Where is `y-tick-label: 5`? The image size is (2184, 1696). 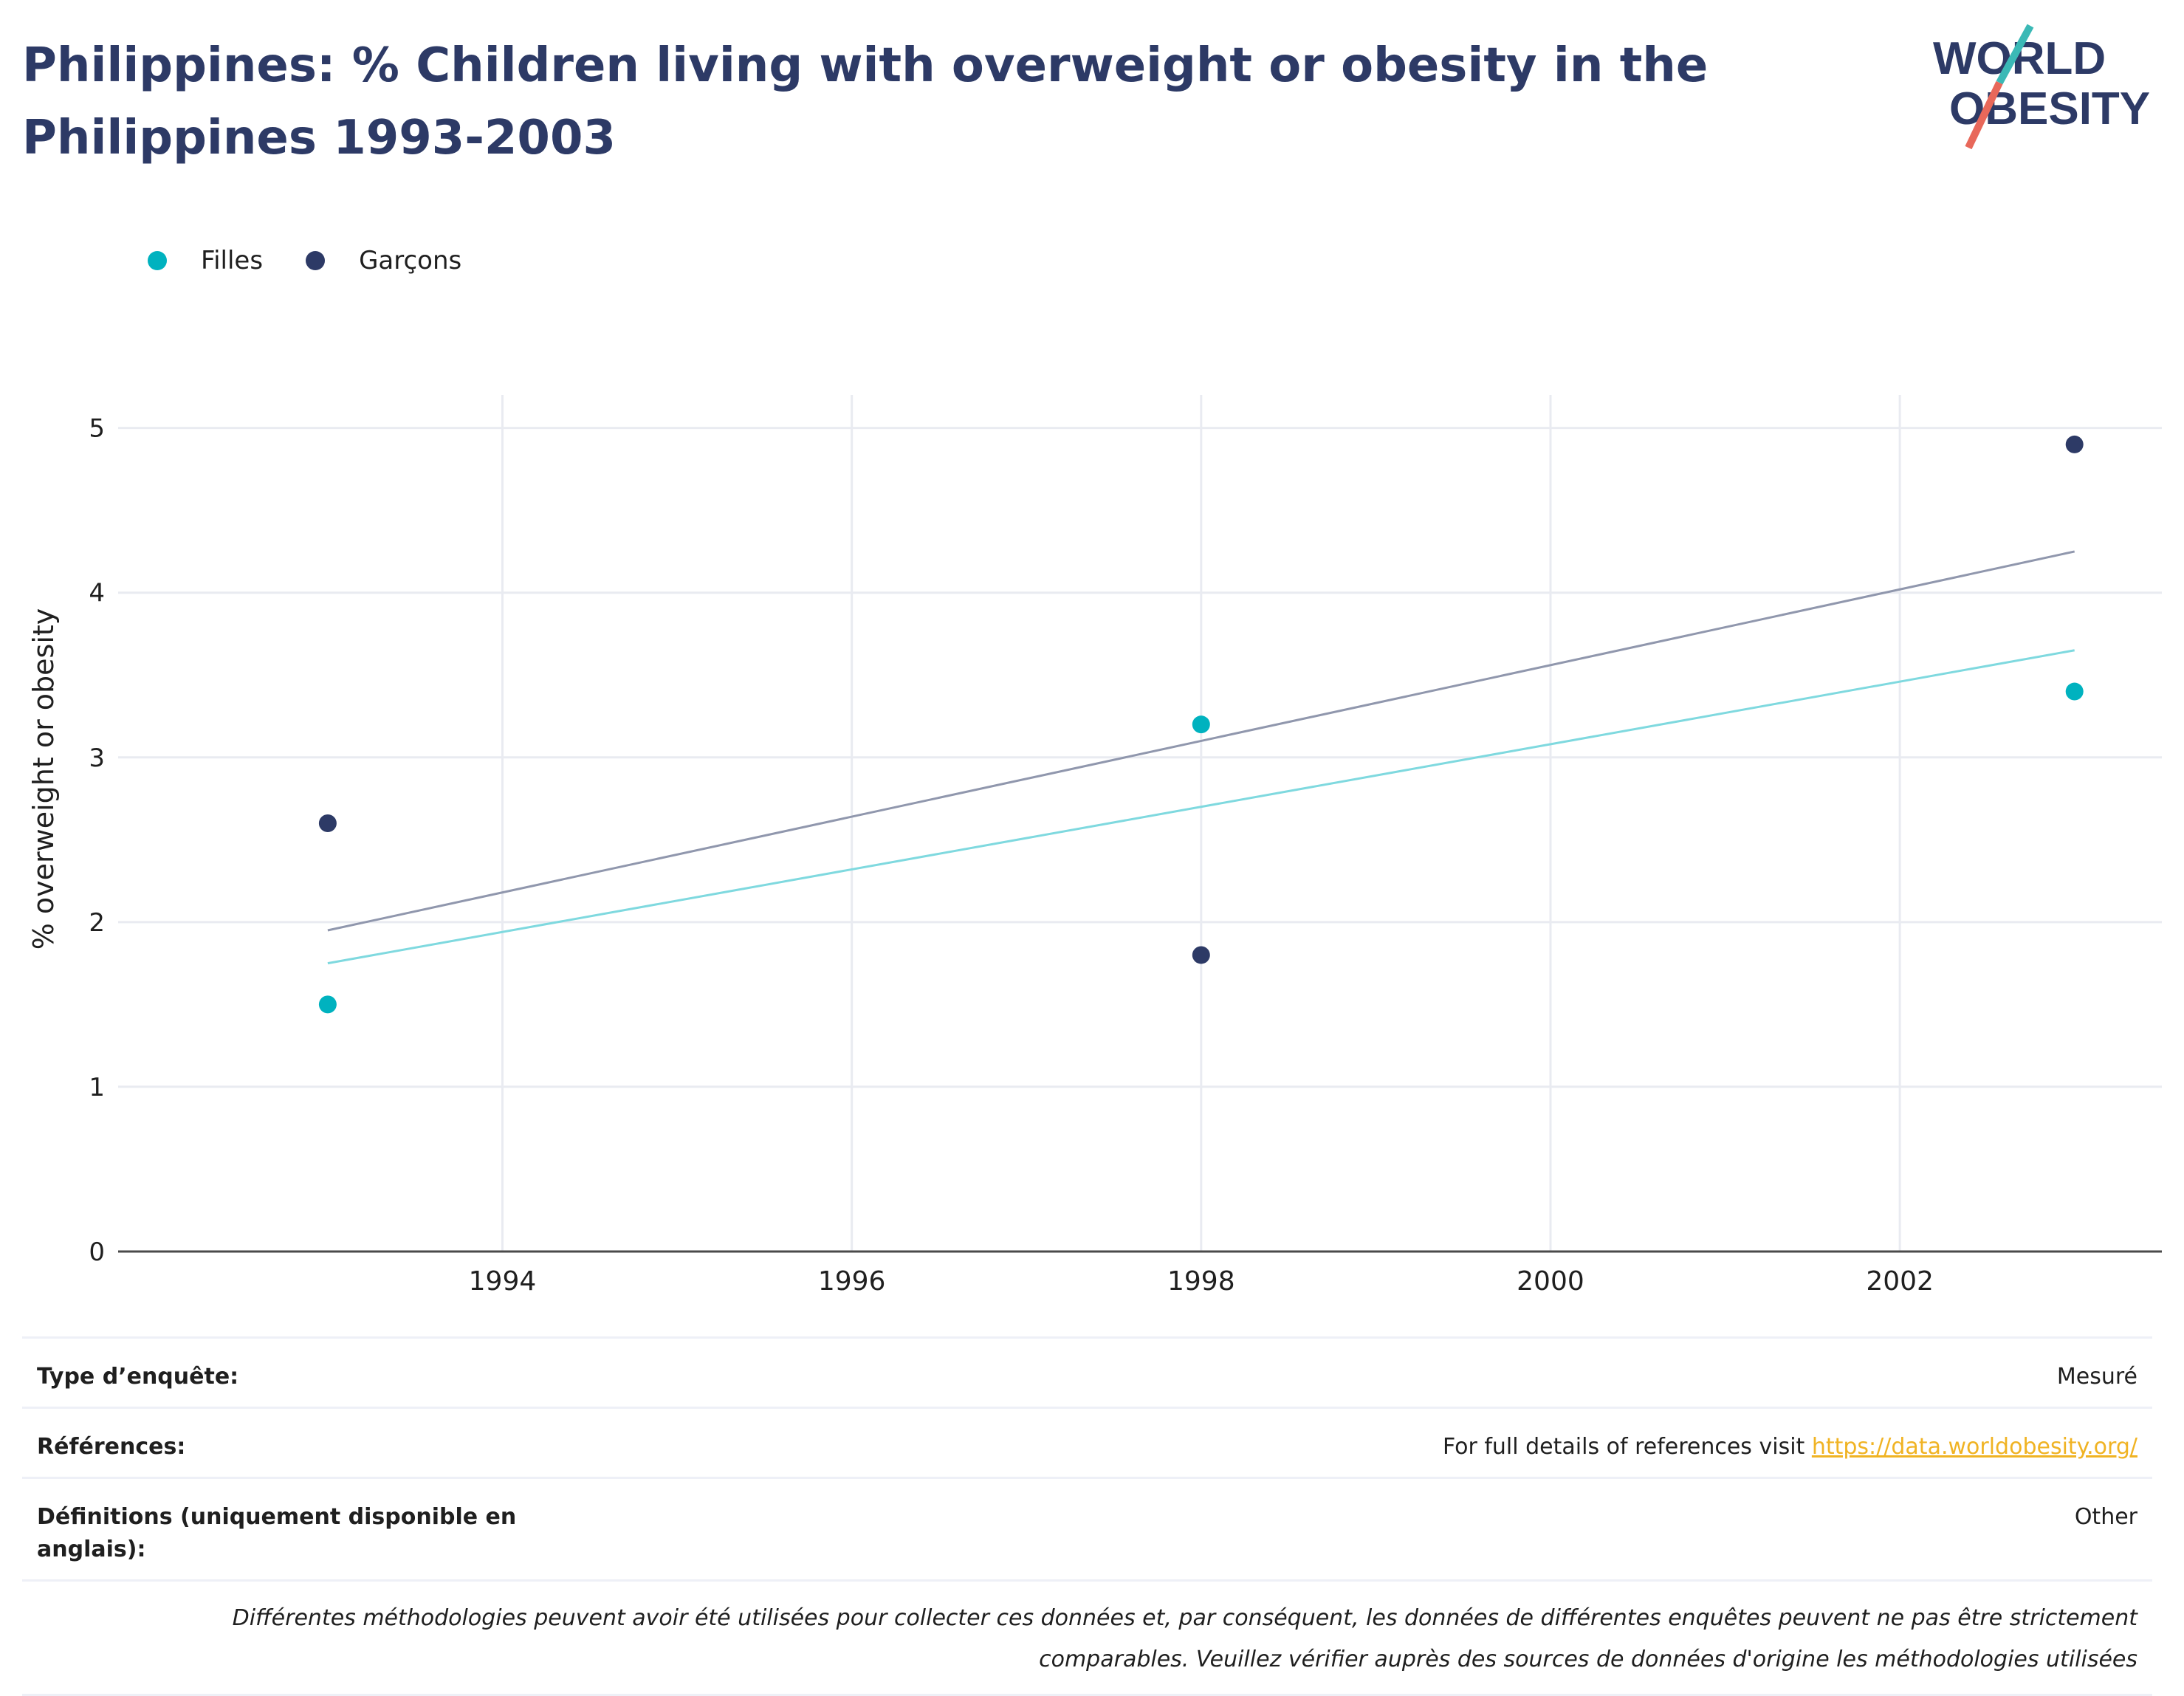 y-tick-label: 5 is located at coordinates (97, 429).